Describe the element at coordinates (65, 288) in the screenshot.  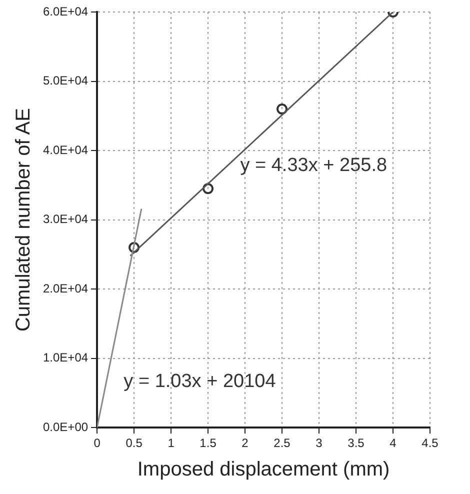
I see `y-tick-label: 2.0E+04` at that location.